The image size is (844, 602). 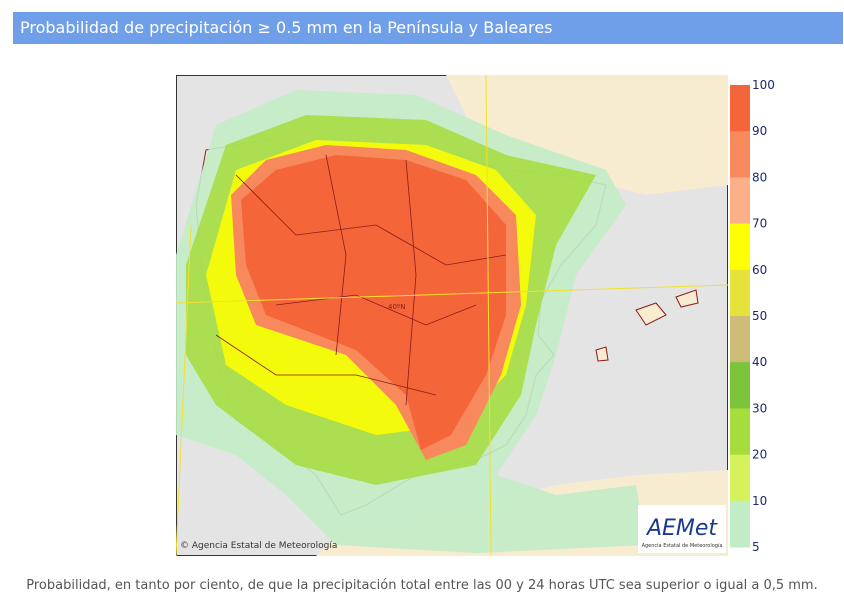 What do you see at coordinates (759, 224) in the screenshot?
I see `legend-tick-label: 70` at bounding box center [759, 224].